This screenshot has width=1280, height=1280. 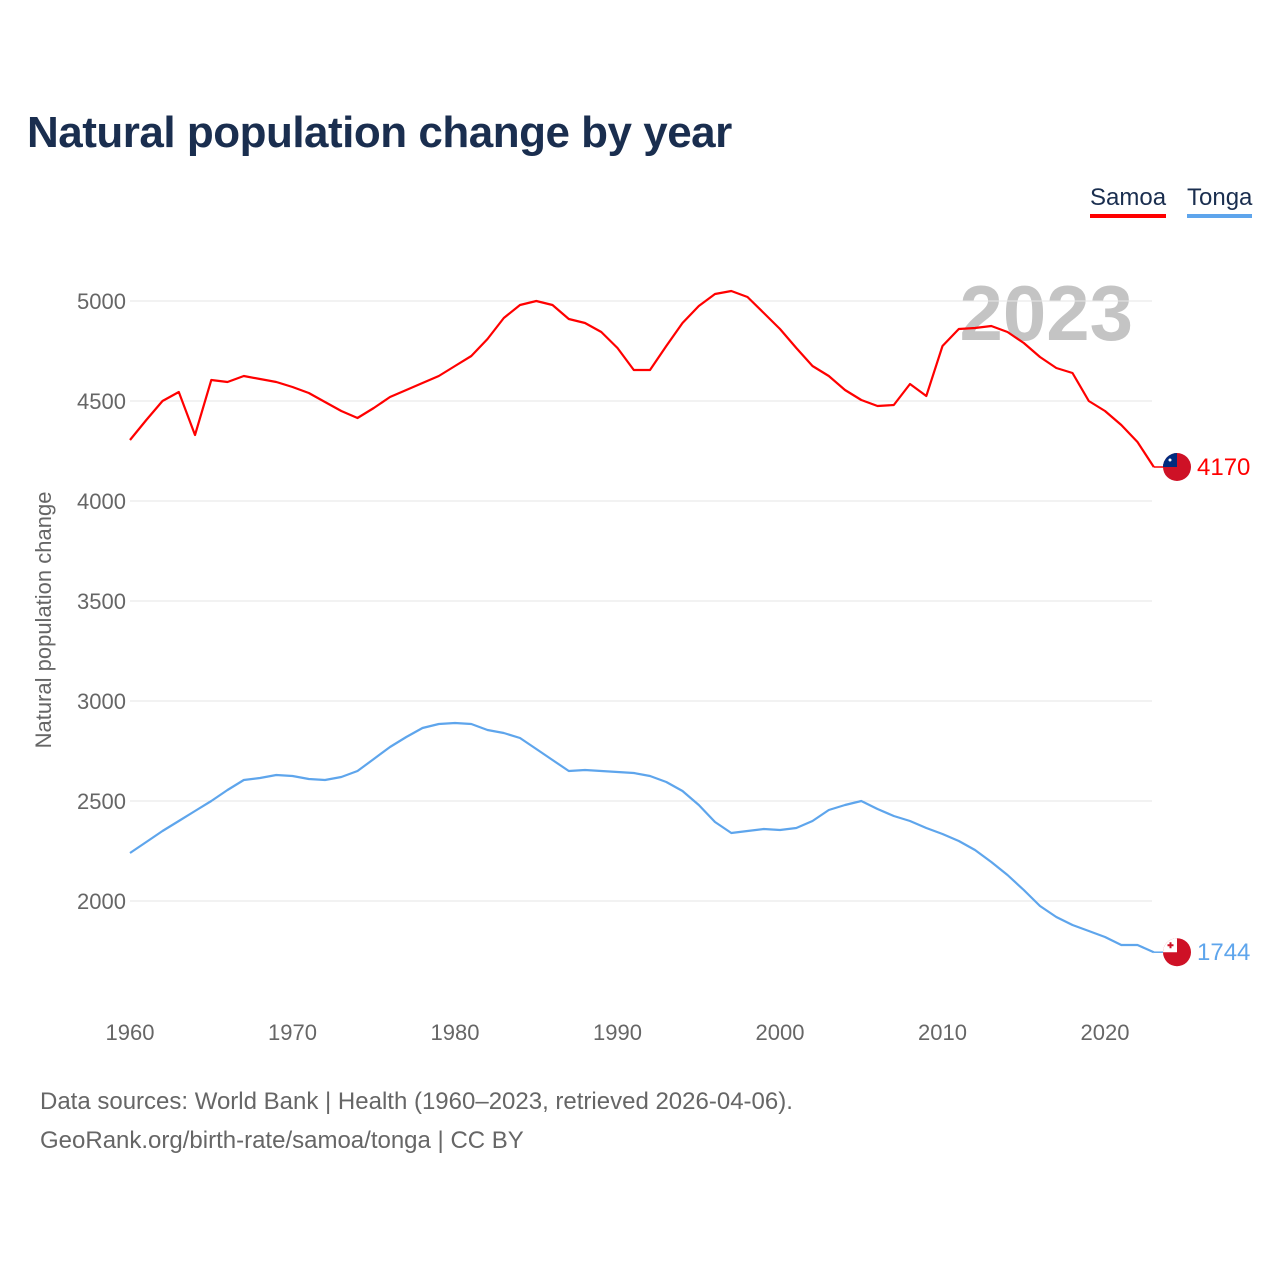 What do you see at coordinates (1105, 1032) in the screenshot?
I see `x-tick-label: 2020` at bounding box center [1105, 1032].